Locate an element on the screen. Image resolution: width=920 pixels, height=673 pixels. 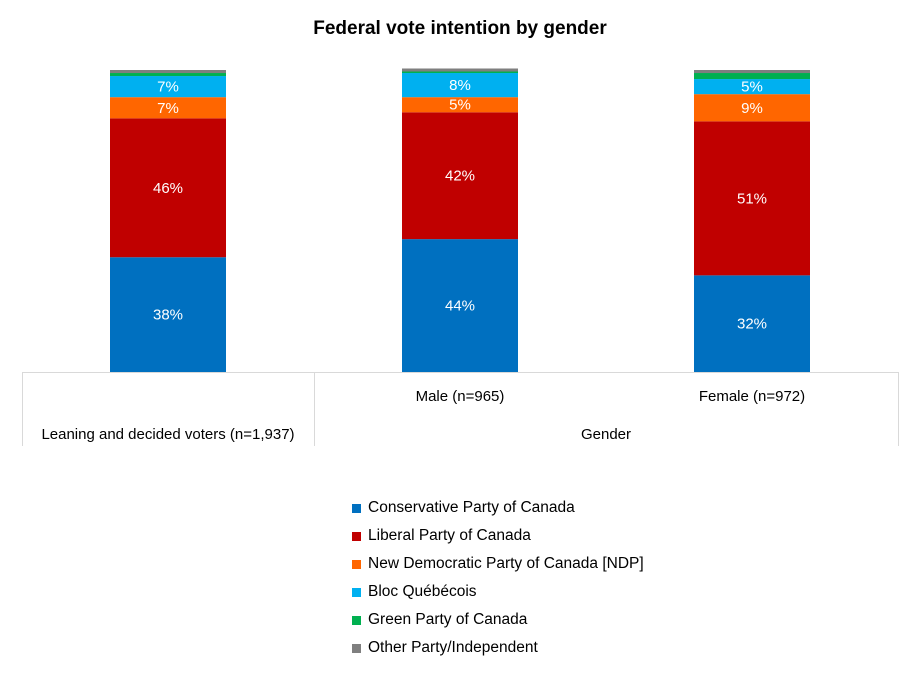
category-label: Female (n=972) is located at coordinates (752, 396).